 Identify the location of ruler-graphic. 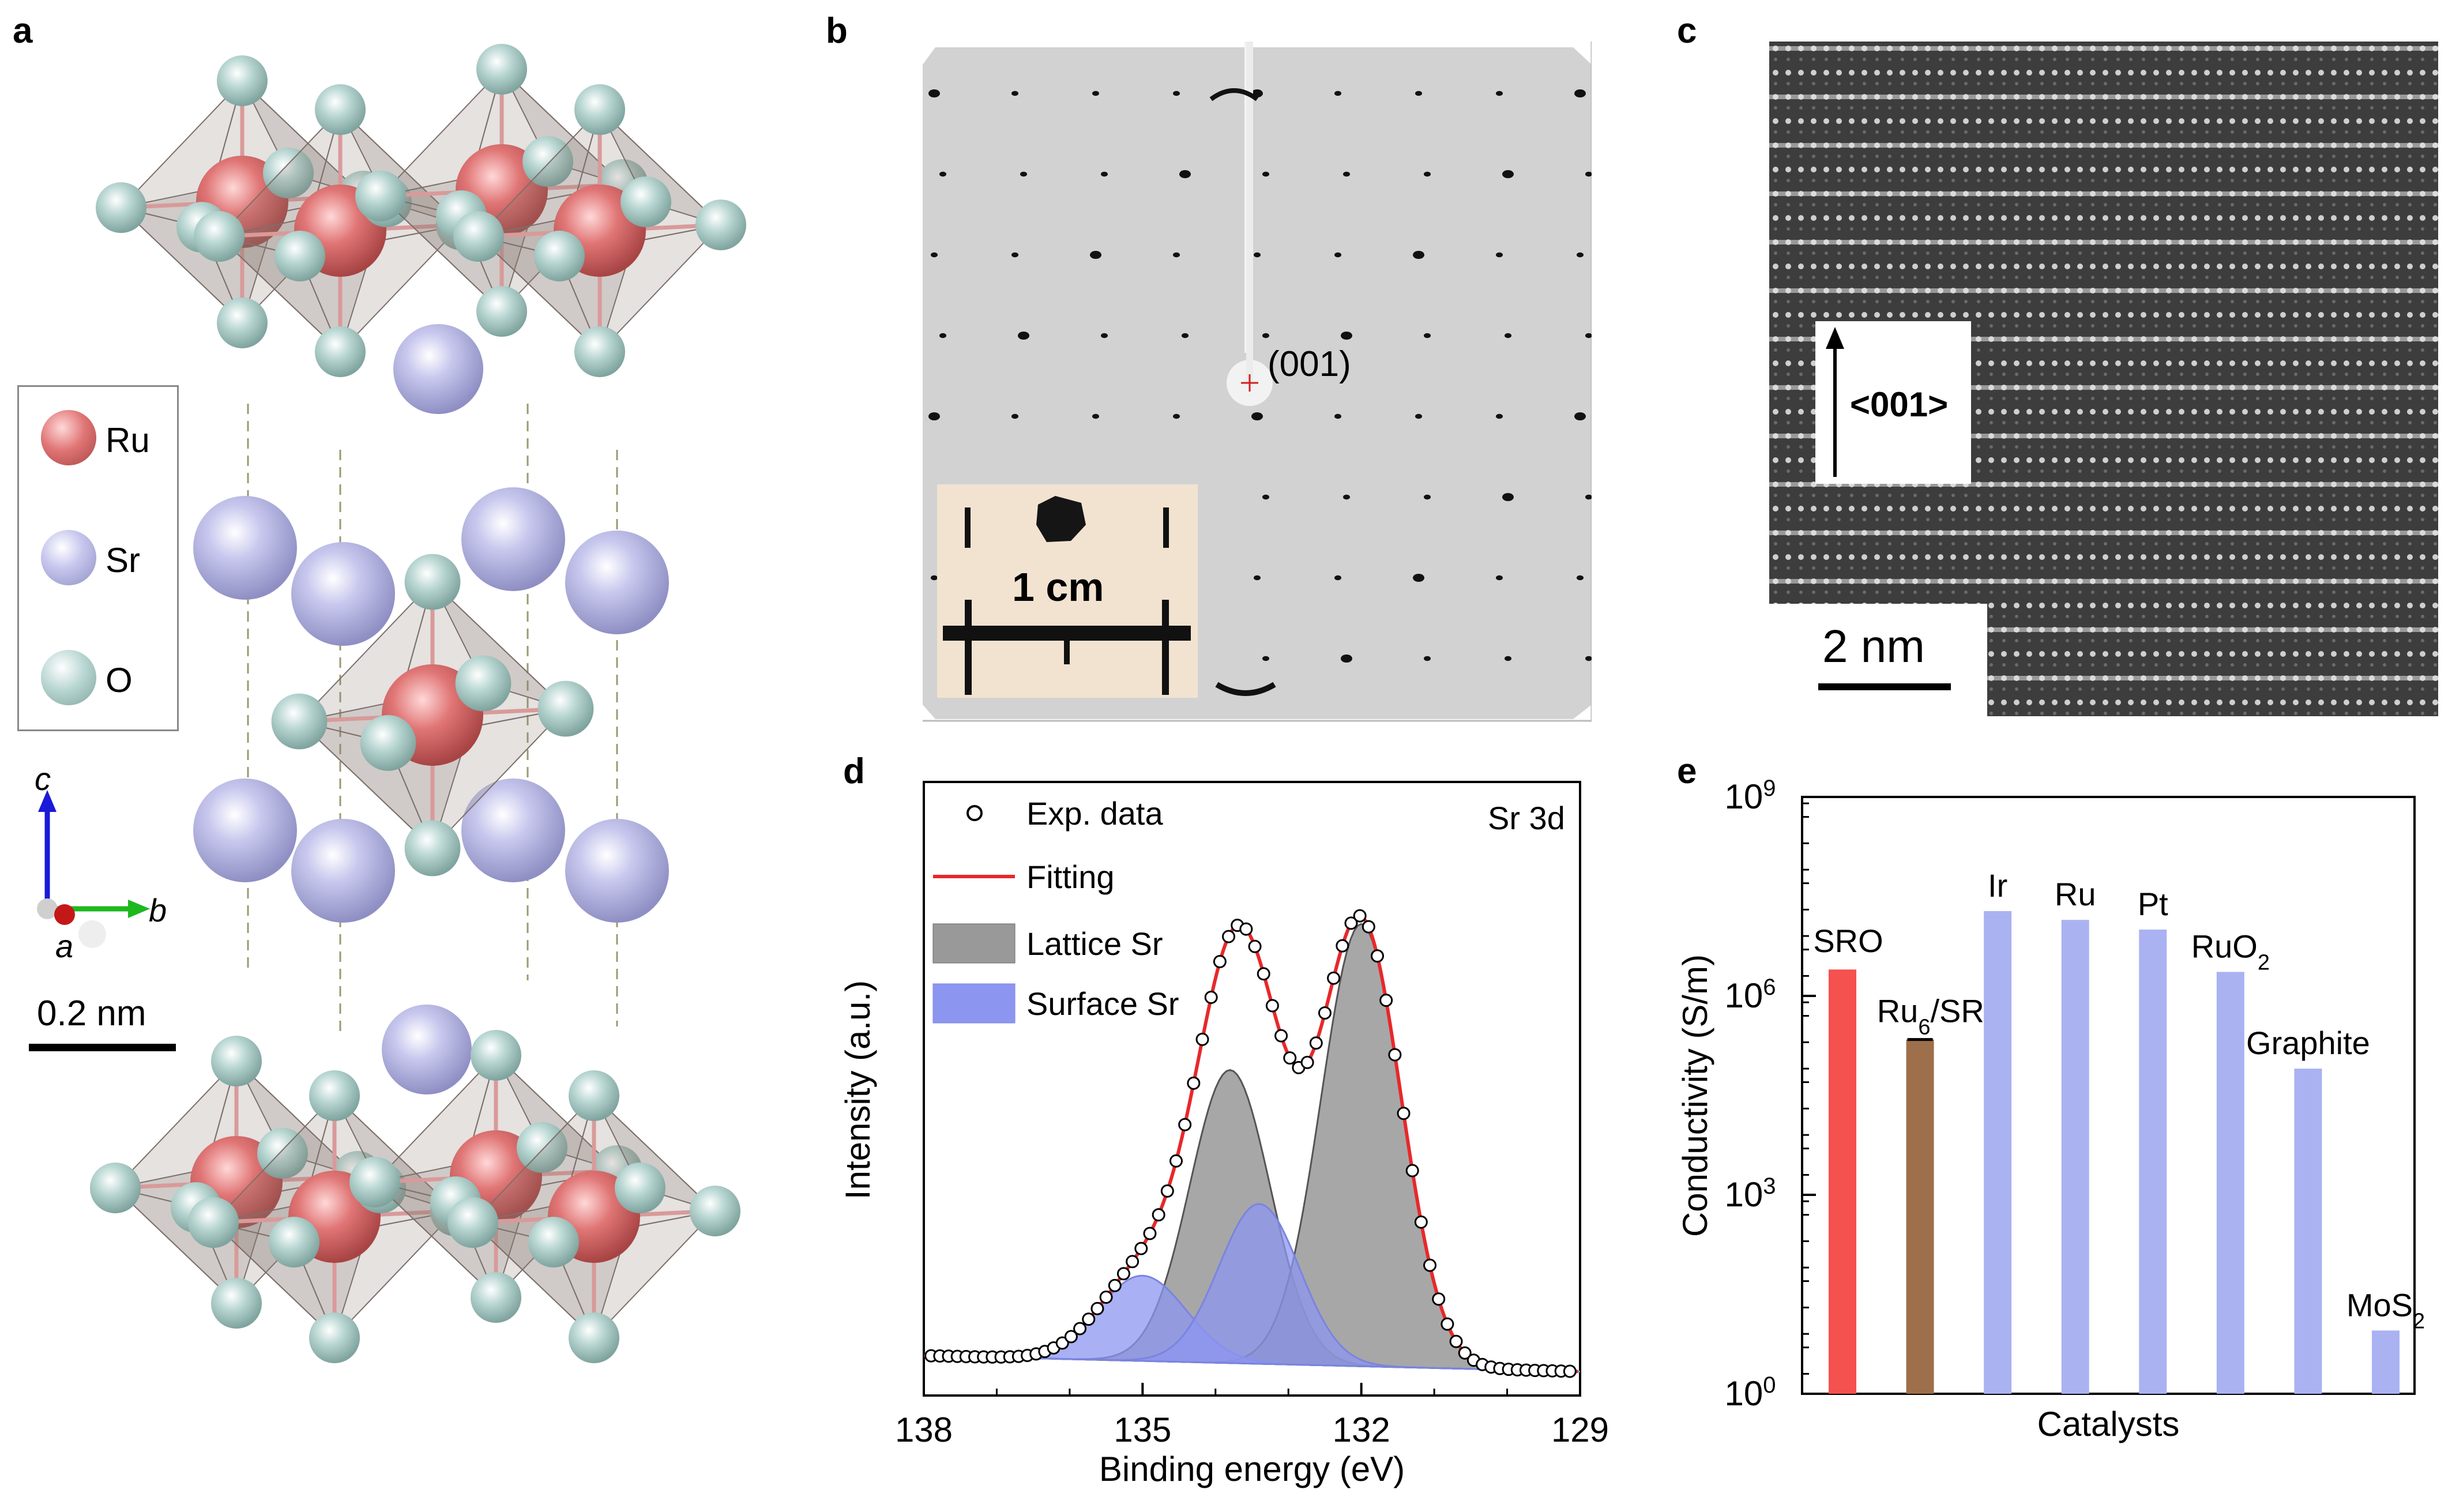
(1067, 595).